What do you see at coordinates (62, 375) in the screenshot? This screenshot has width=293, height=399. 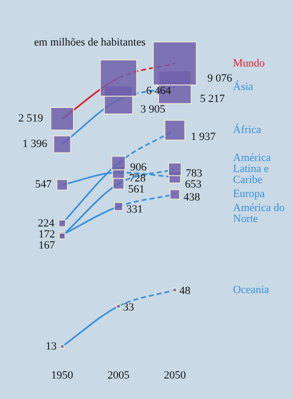 I see `x-tick-label: 1950` at bounding box center [62, 375].